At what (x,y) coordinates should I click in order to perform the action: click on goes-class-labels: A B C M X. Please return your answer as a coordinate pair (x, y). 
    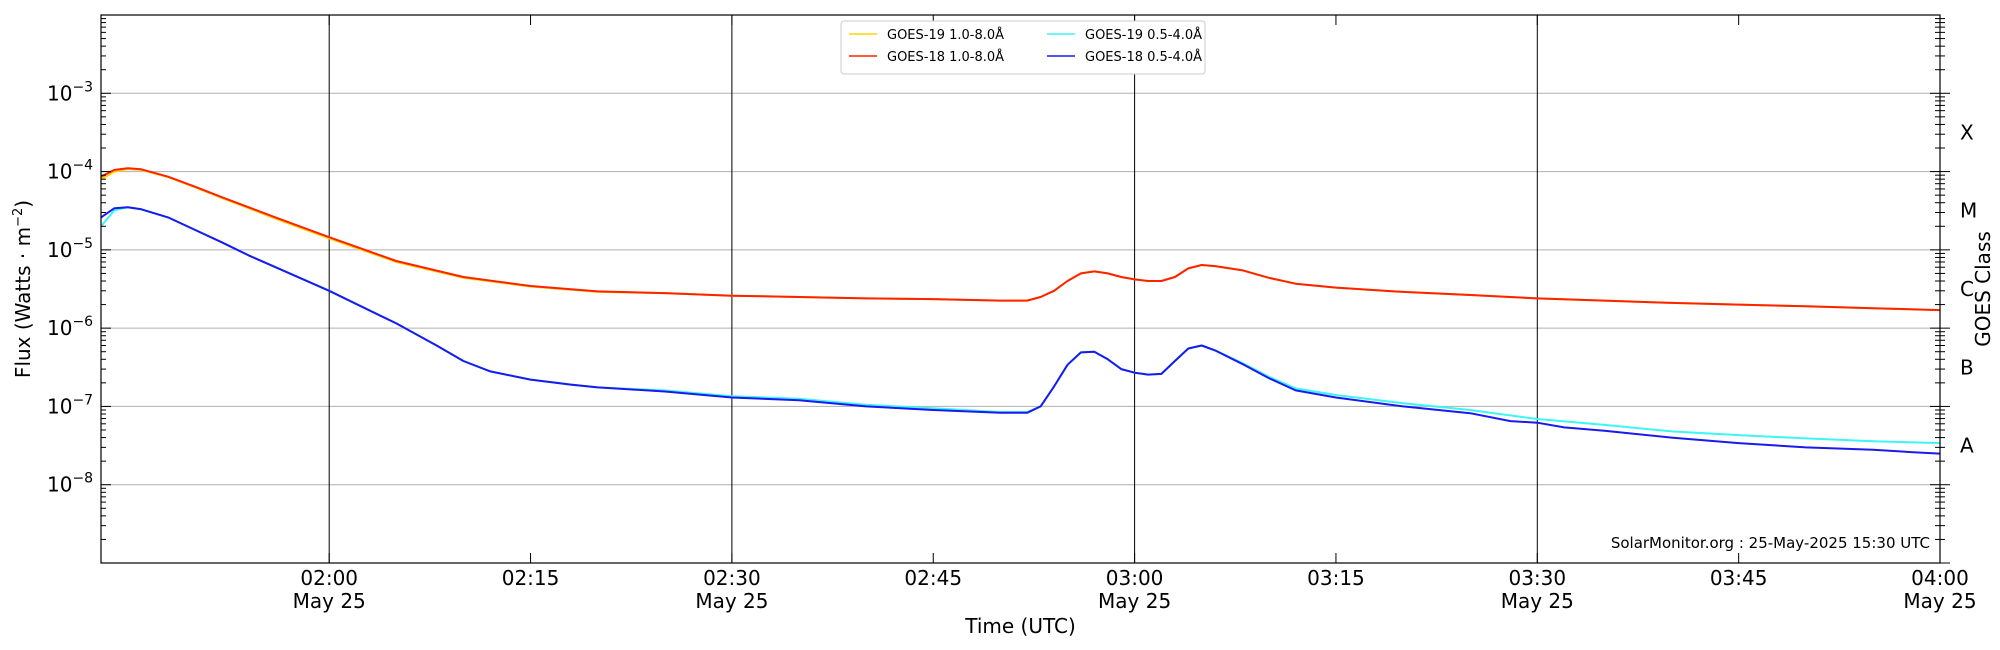
    Looking at the image, I should click on (1968, 288).